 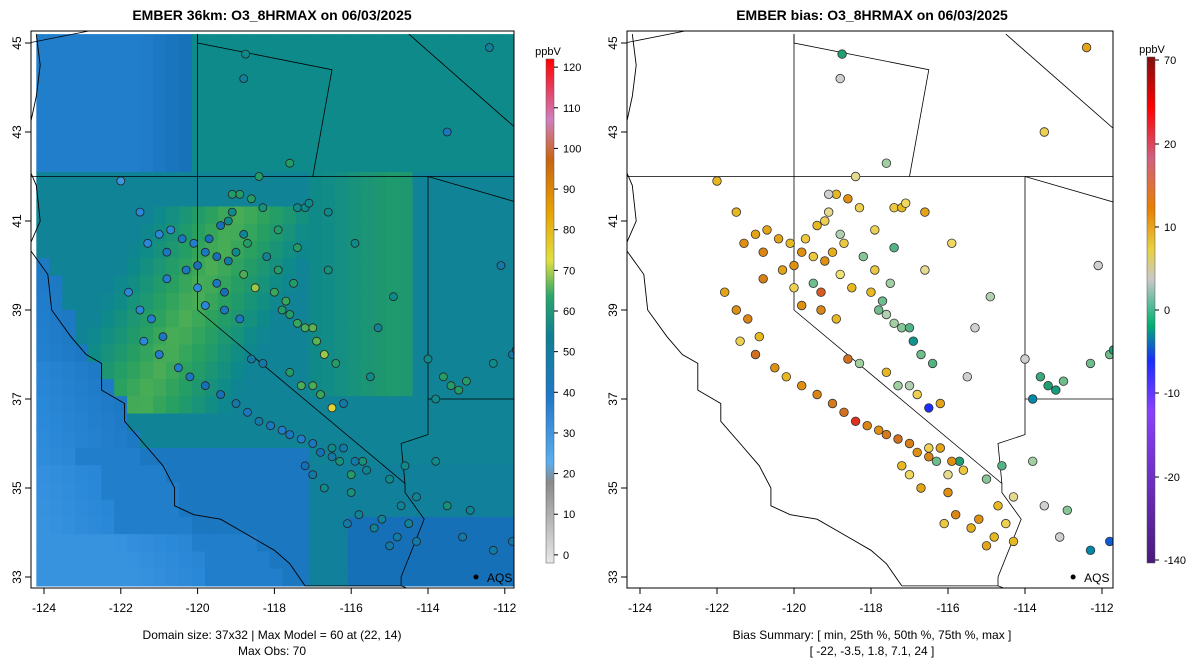 What do you see at coordinates (569, 515) in the screenshot?
I see `colorbar-tick-label: 10` at bounding box center [569, 515].